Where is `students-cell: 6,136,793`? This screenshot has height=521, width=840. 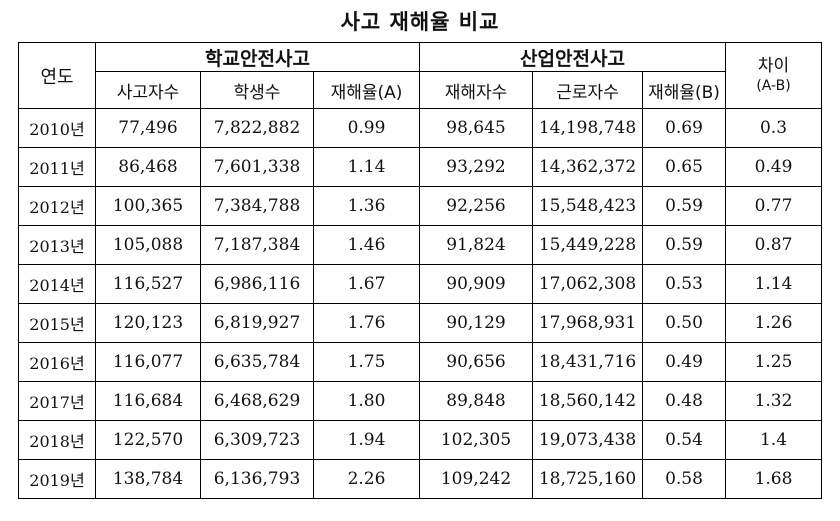 students-cell: 6,136,793 is located at coordinates (257, 479).